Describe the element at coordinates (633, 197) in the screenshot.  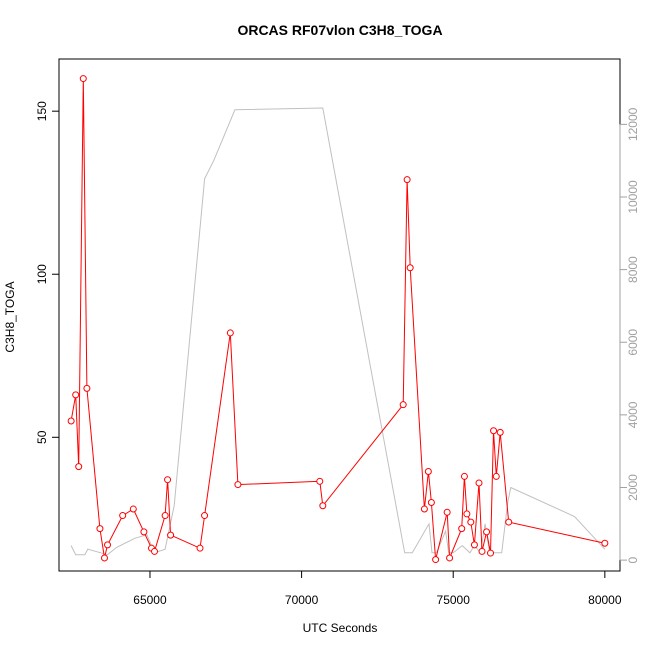
I see `y2-tick-label: 10000` at that location.